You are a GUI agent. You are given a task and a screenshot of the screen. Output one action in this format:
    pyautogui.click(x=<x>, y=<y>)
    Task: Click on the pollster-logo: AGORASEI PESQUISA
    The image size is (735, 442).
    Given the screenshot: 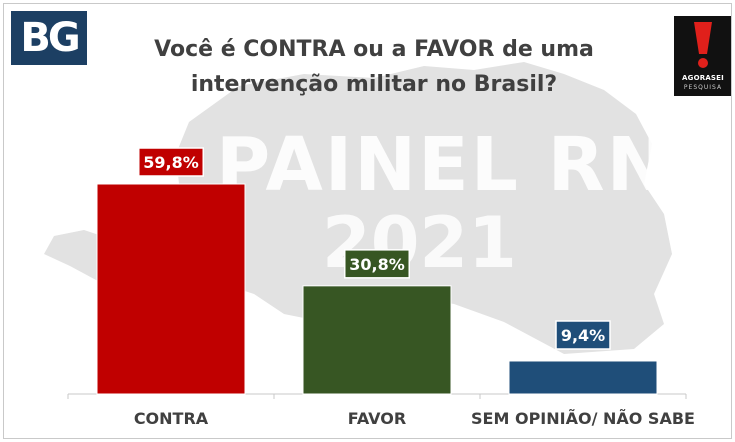 What is the action you would take?
    pyautogui.click(x=702, y=56)
    